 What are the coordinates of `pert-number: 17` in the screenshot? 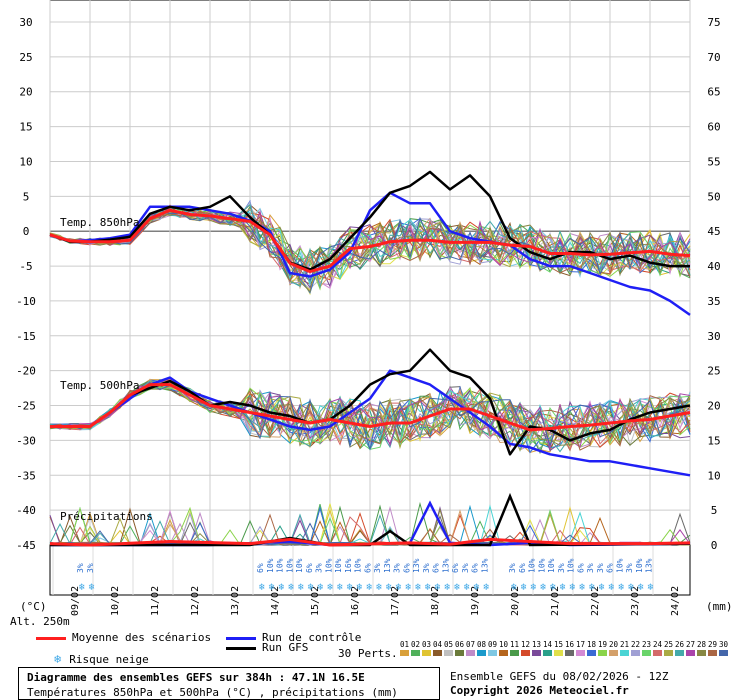 It's located at (580, 644).